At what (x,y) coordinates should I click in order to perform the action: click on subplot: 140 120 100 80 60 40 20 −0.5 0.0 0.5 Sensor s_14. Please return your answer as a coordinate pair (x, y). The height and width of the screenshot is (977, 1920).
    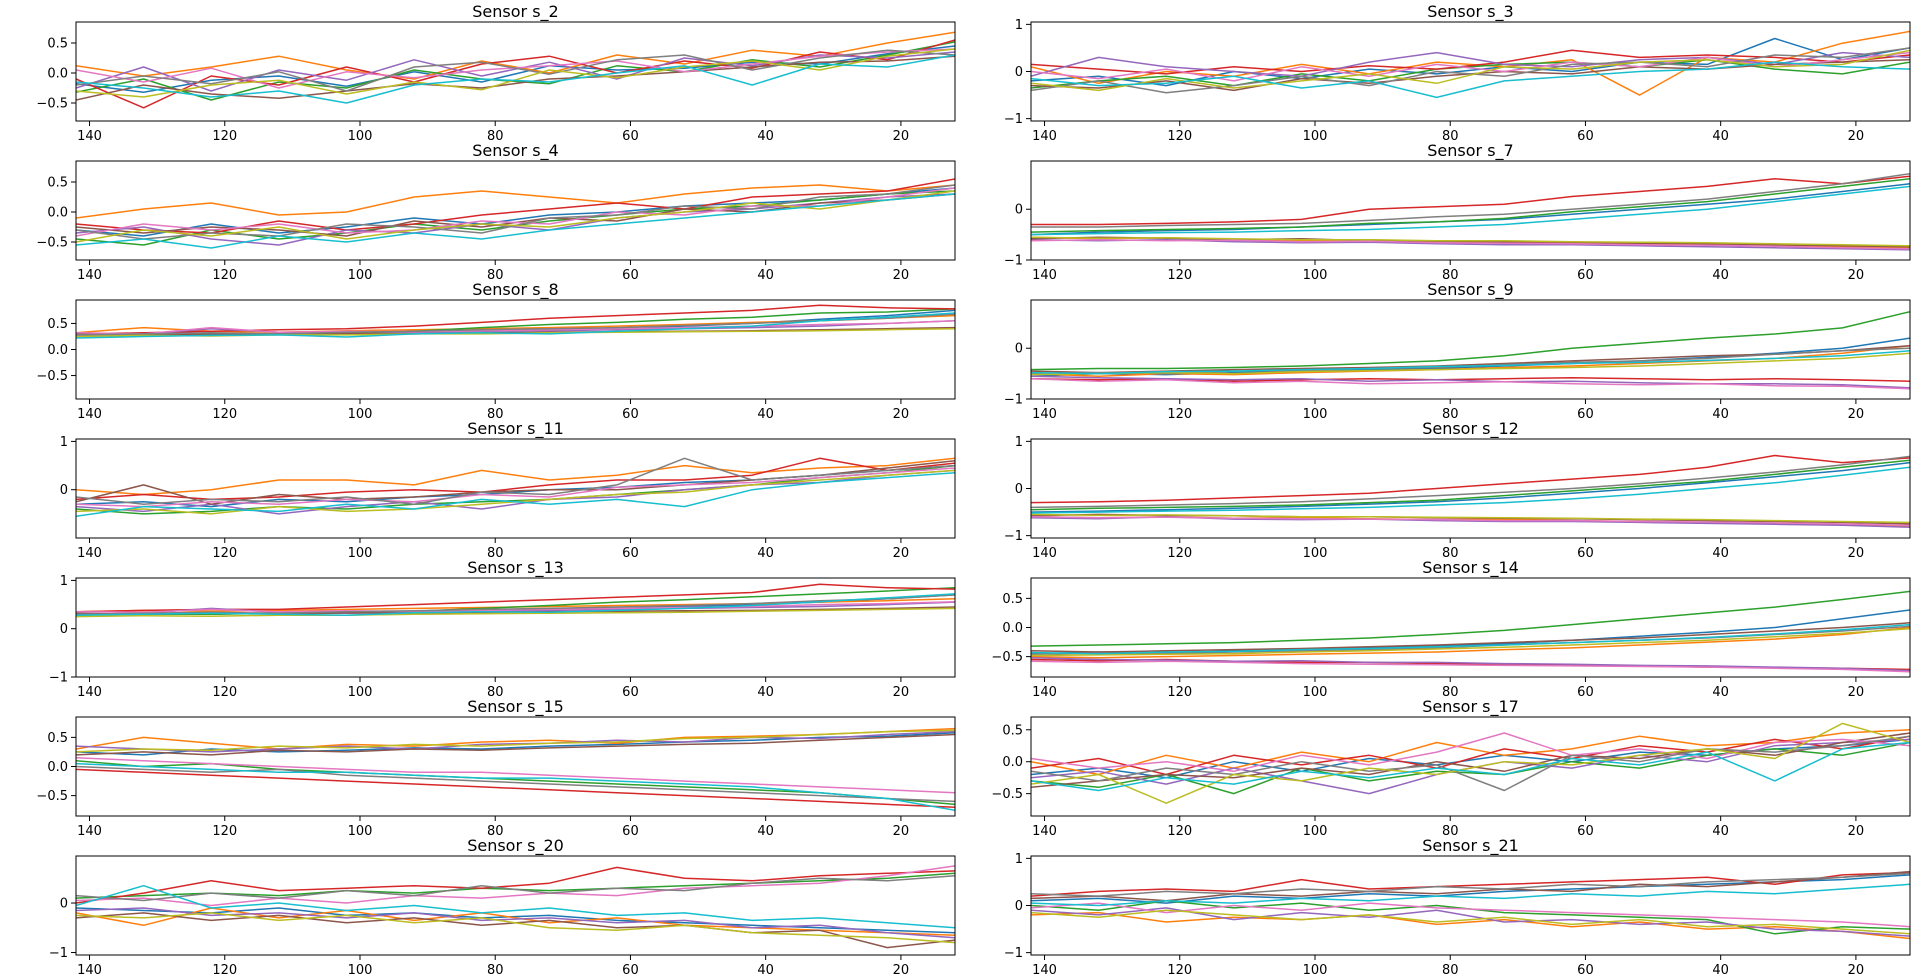
    Looking at the image, I should click on (1451, 629).